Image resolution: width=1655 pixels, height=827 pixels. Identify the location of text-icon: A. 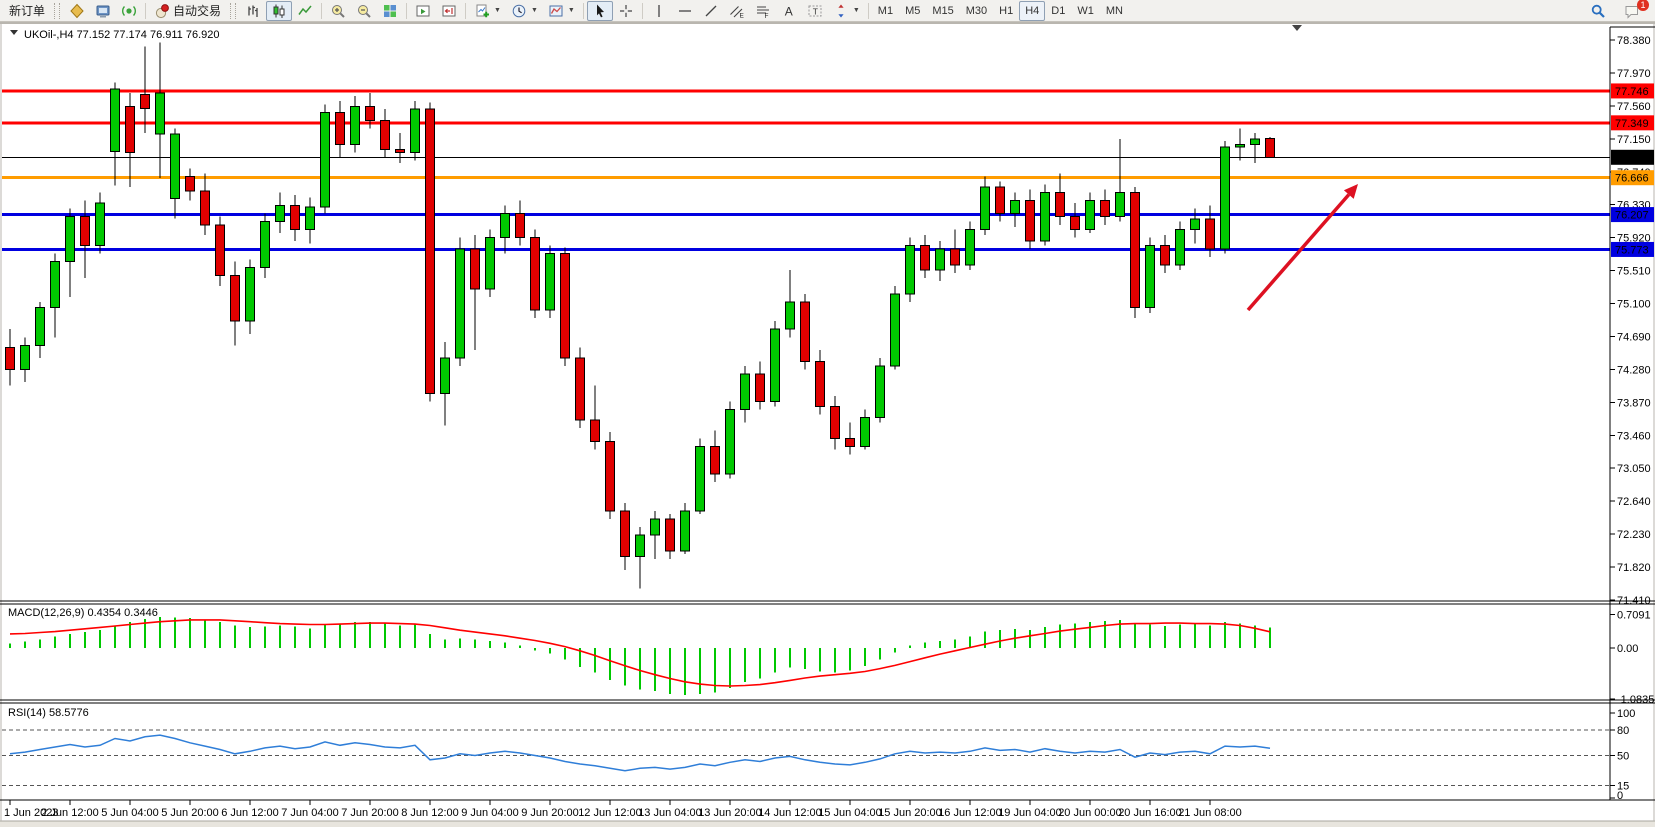
(789, 11).